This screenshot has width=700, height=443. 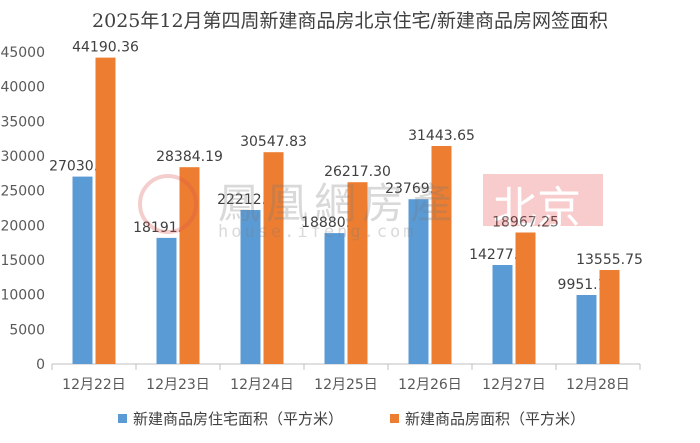 I want to click on x-tick-label: 12月28日, so click(x=598, y=385).